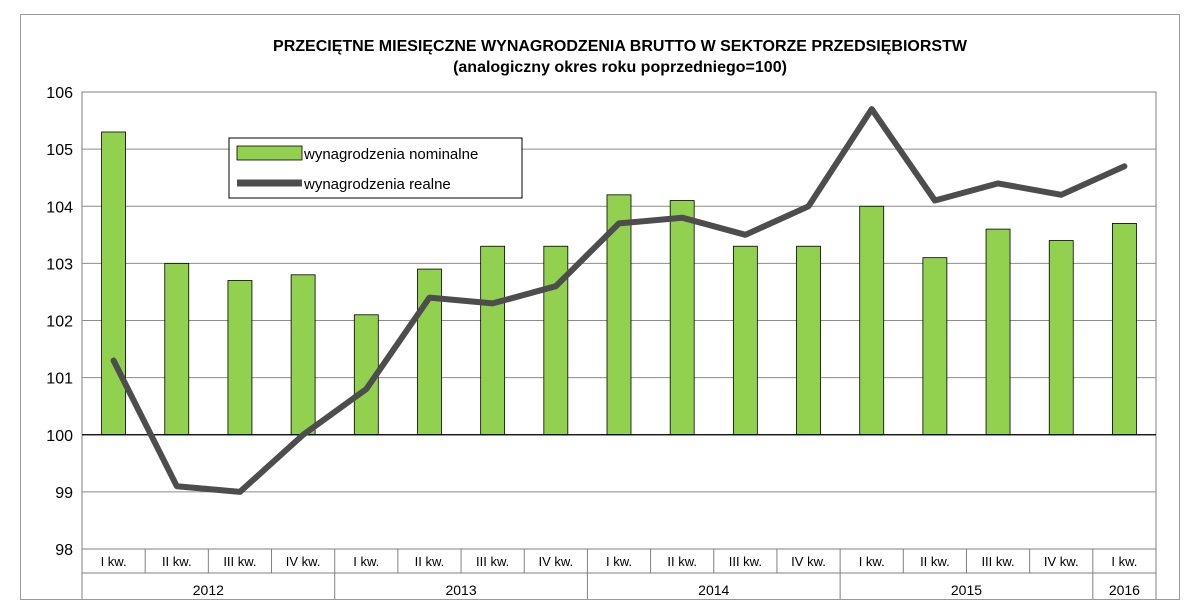 This screenshot has width=1200, height=616. What do you see at coordinates (208, 590) in the screenshot?
I see `year-label: 2012` at bounding box center [208, 590].